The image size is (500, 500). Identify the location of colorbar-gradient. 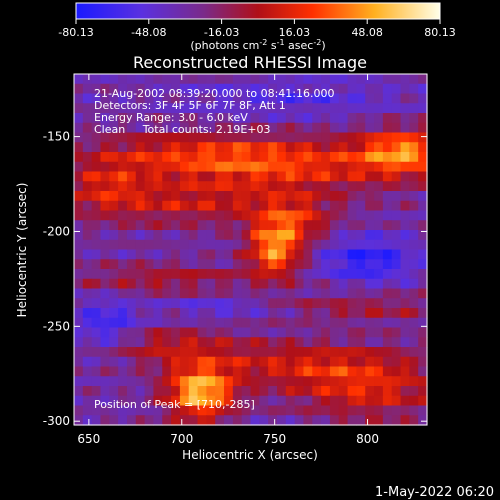
(258, 11).